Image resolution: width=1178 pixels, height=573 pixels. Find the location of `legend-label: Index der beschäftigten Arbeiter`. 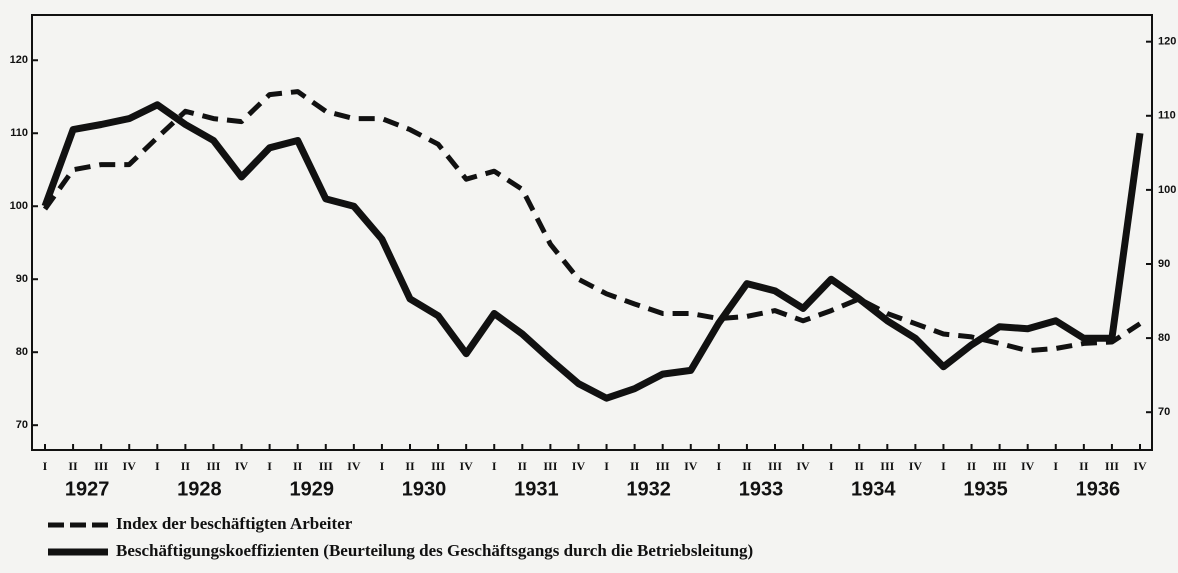

legend-label: Index der beschäftigten Arbeiter is located at coordinates (234, 523).